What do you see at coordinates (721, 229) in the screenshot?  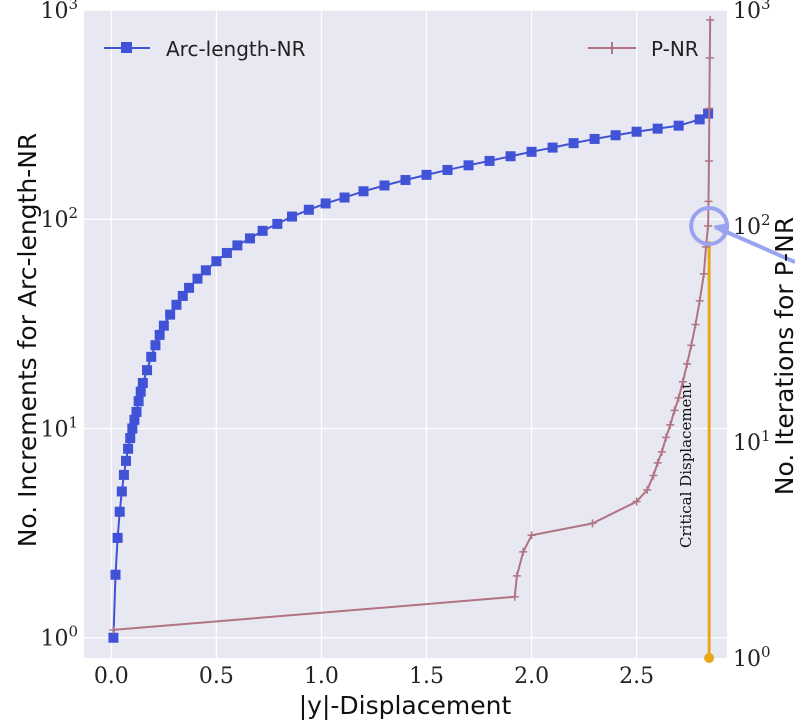 I see `highlight-arrowhead` at bounding box center [721, 229].